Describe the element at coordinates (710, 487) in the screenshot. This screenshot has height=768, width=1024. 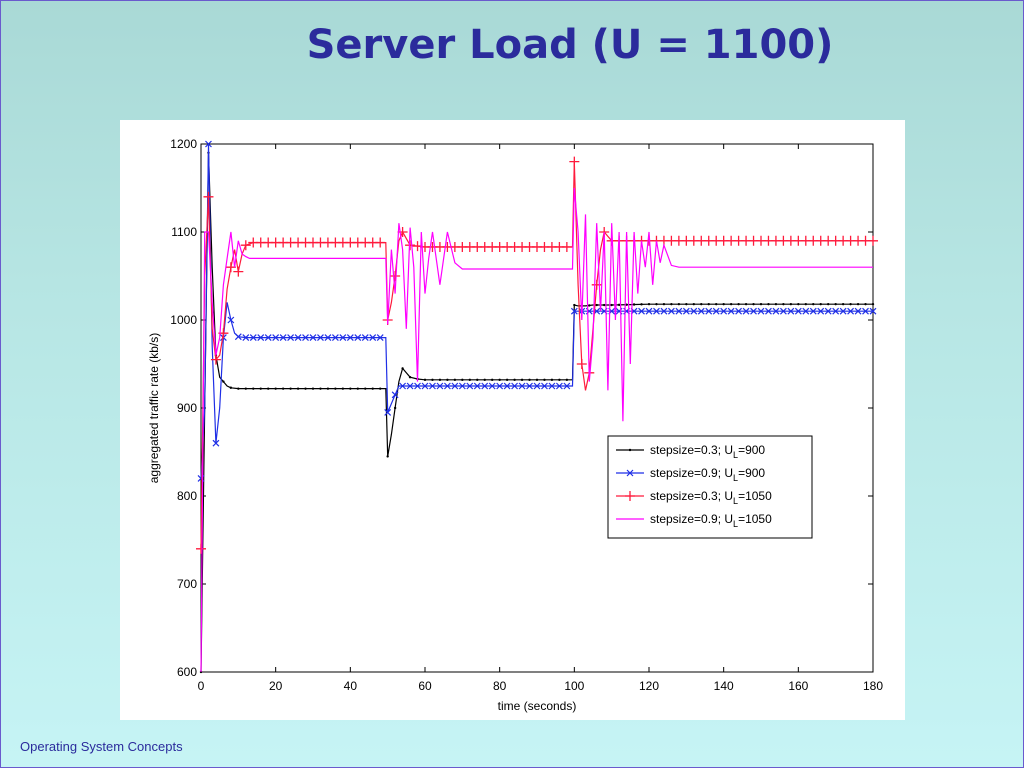
I see `legend-box` at that location.